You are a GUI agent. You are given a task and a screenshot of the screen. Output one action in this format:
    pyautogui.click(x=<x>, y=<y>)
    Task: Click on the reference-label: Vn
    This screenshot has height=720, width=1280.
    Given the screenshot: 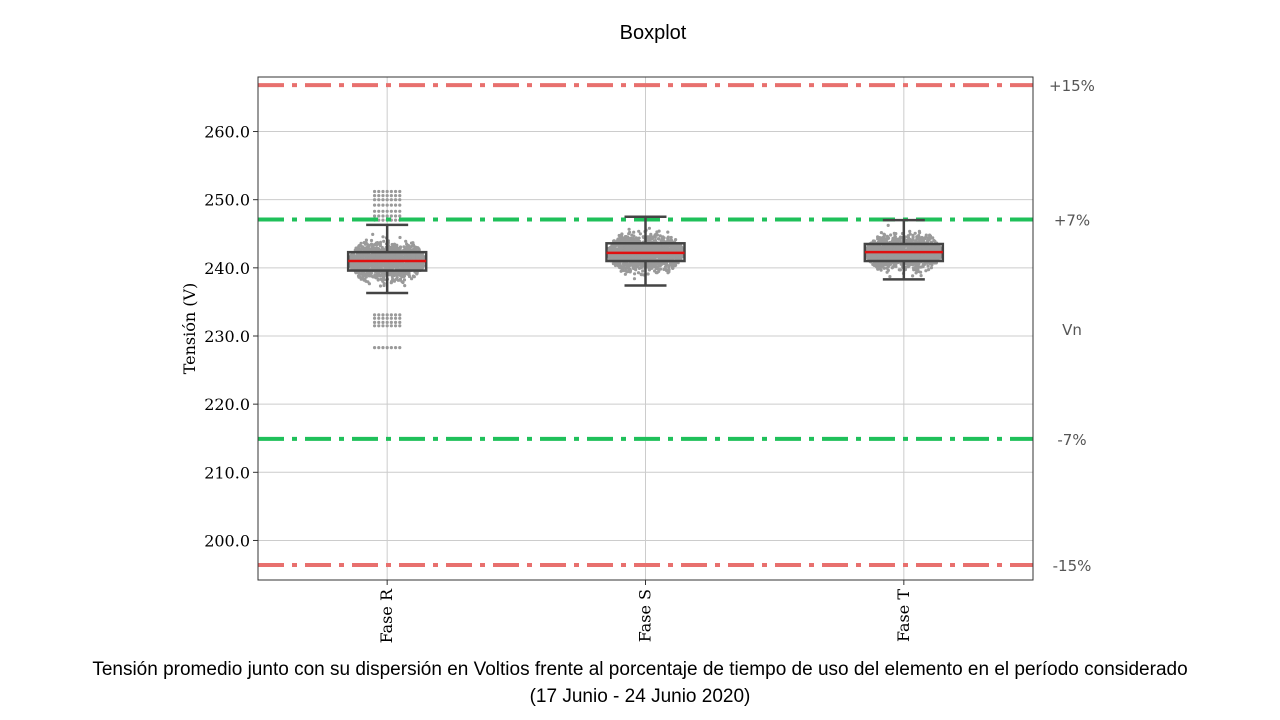 What is the action you would take?
    pyautogui.click(x=1072, y=330)
    